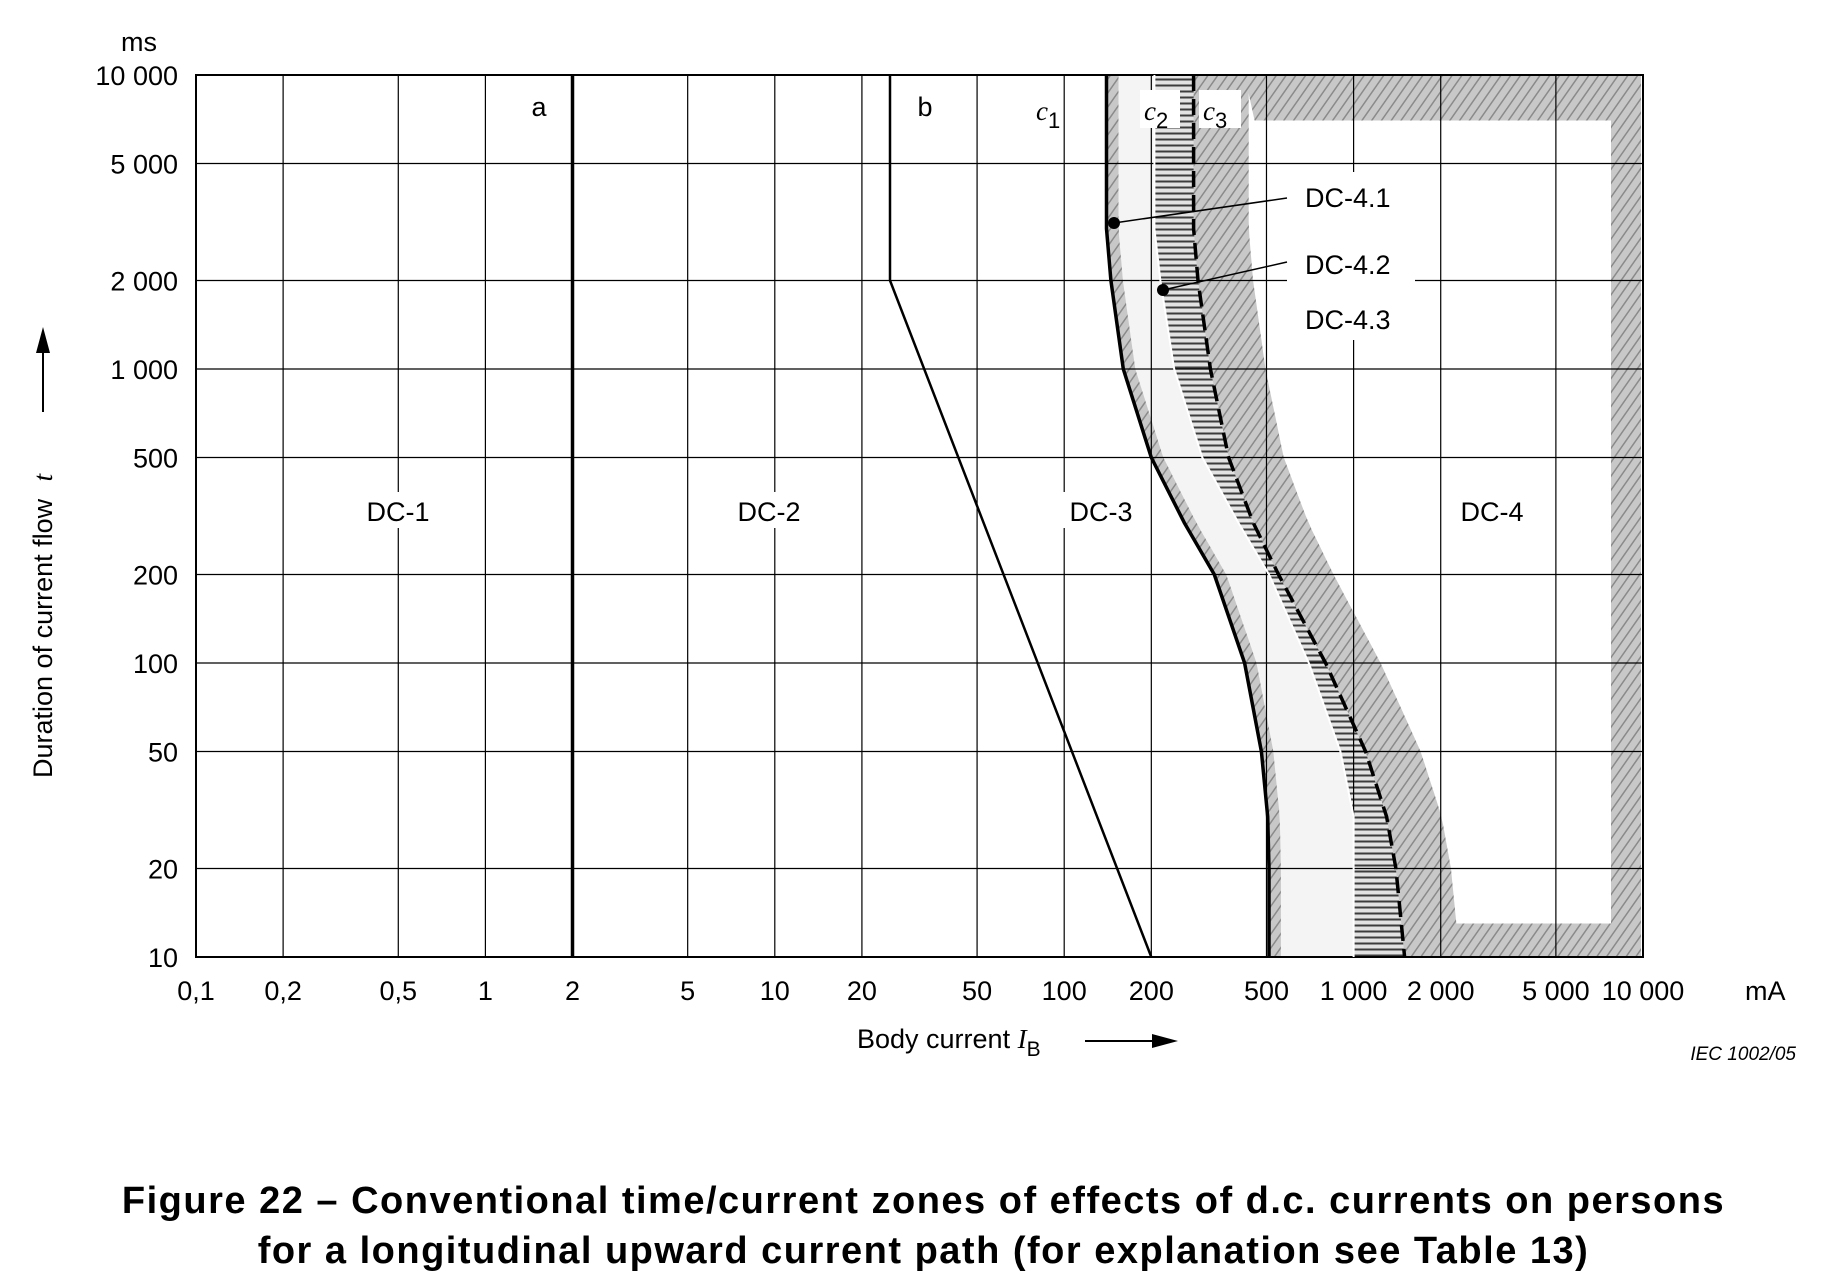  What do you see at coordinates (1042, 111) in the screenshot?
I see `curve-label-c1-base: c` at bounding box center [1042, 111].